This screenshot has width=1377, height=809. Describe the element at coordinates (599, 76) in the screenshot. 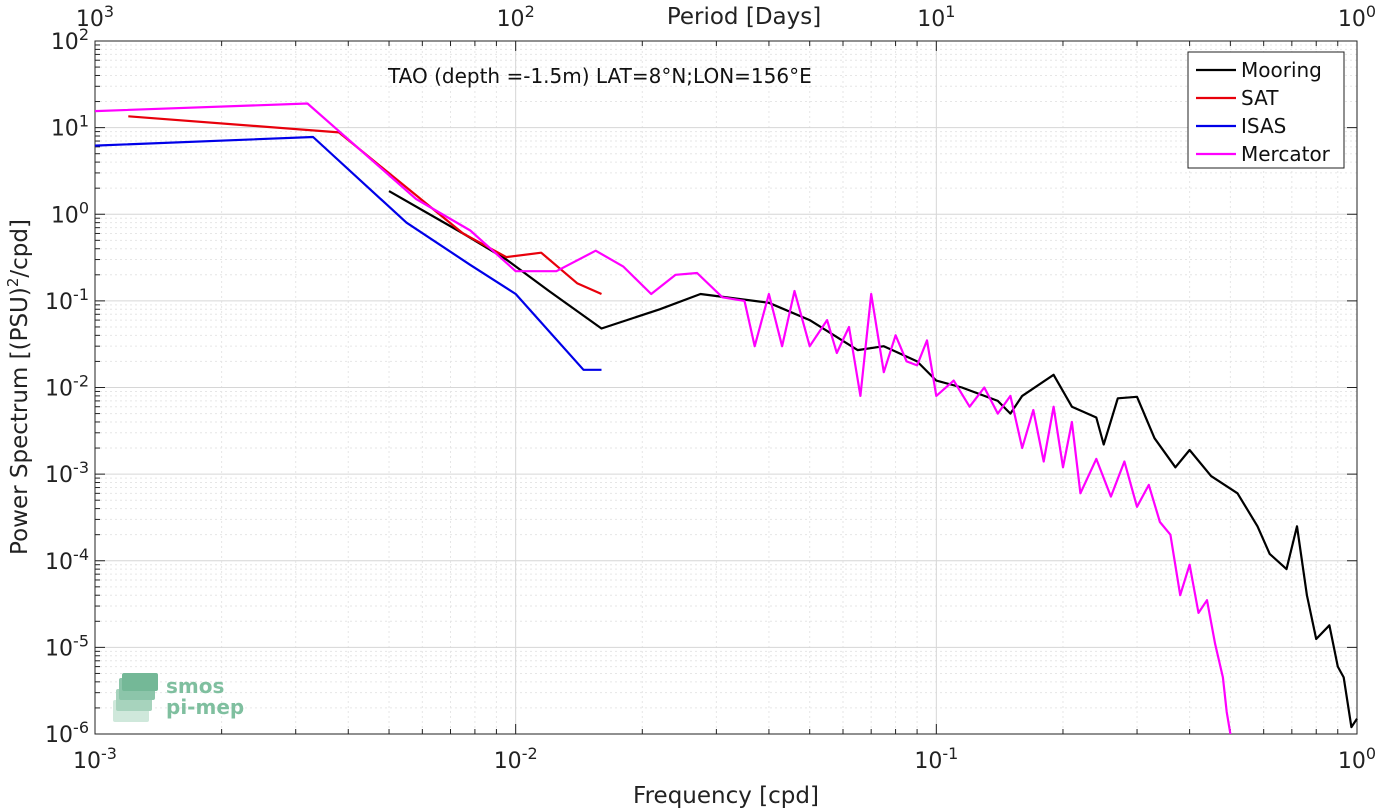

I see `chart-annotation: TAO (depth =-1.5m) LAT=8°N;LON=156°E` at that location.